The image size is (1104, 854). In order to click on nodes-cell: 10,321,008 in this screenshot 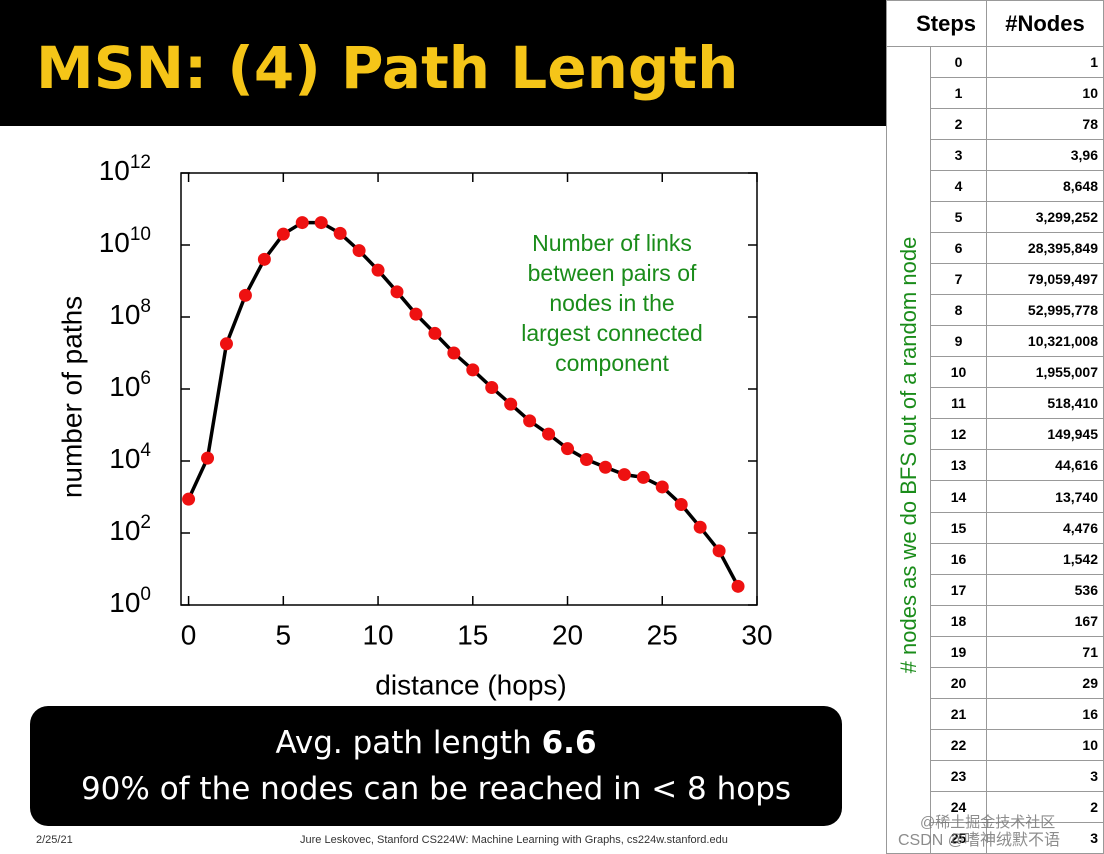, I will do `click(1045, 341)`.